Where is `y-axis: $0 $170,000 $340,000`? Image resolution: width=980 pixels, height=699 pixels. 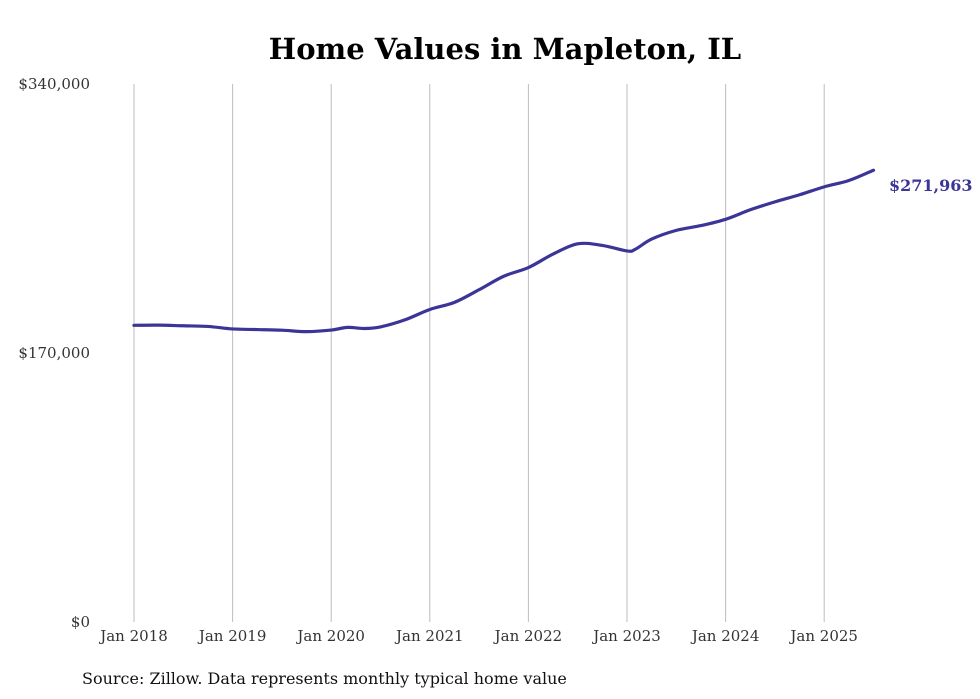
y-axis: $0 $170,000 $340,000 is located at coordinates (54, 353).